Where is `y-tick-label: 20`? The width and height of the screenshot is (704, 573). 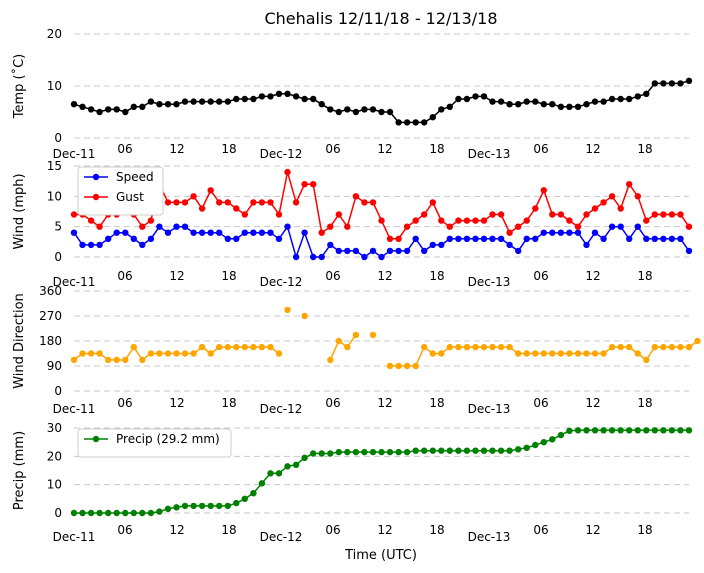
y-tick-label: 20 is located at coordinates (54, 456).